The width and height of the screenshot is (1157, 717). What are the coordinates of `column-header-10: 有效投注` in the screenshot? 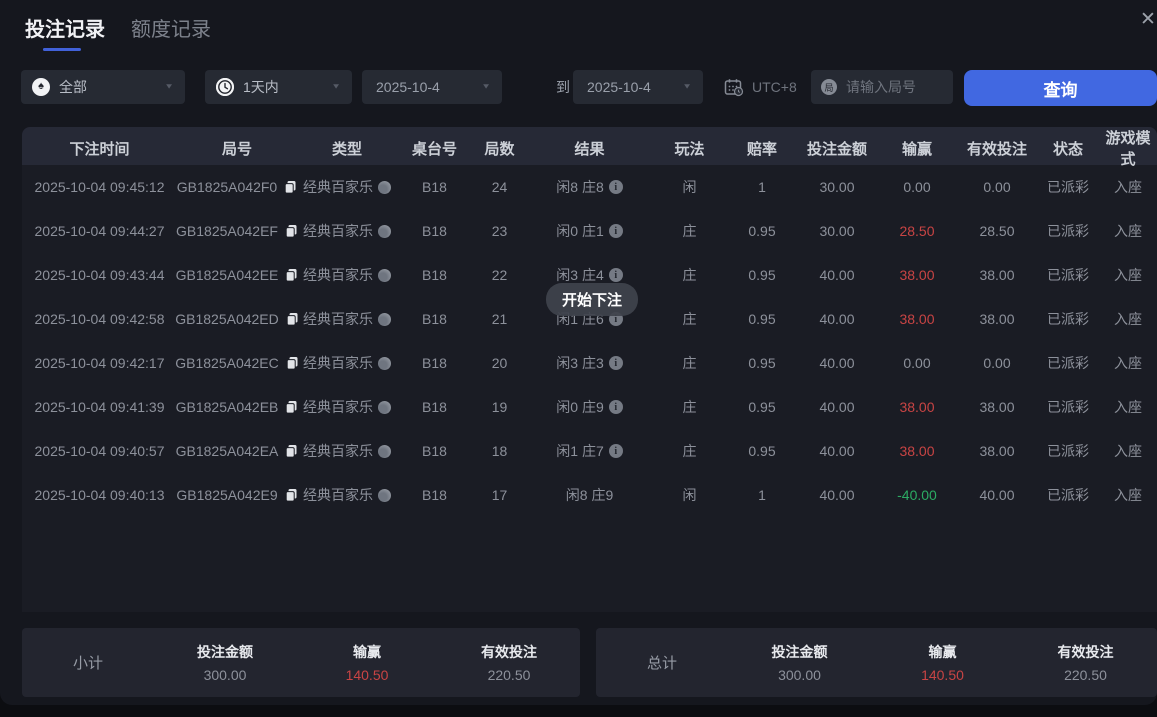 It's located at (996, 149).